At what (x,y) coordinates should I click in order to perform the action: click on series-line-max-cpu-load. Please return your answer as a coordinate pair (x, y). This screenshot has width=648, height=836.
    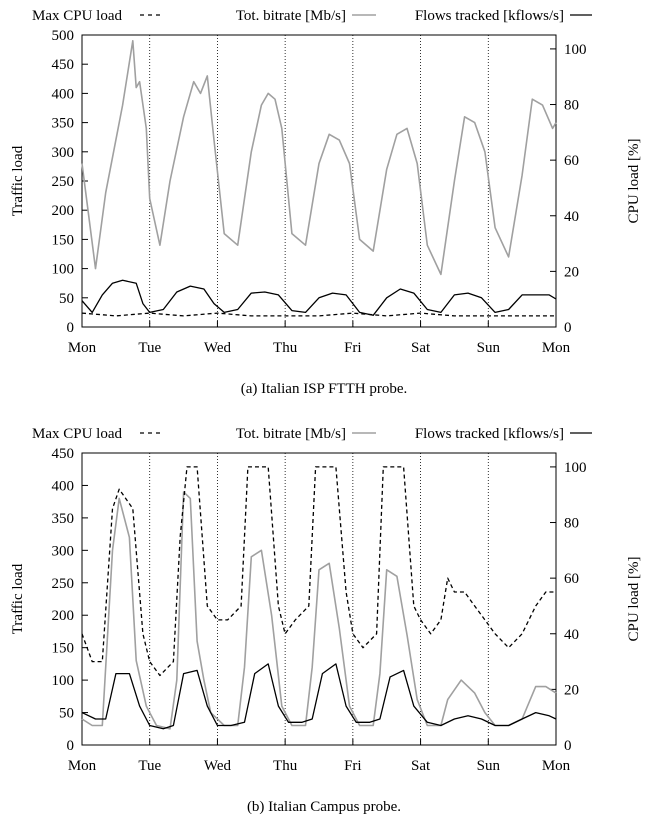
    Looking at the image, I should click on (319, 314).